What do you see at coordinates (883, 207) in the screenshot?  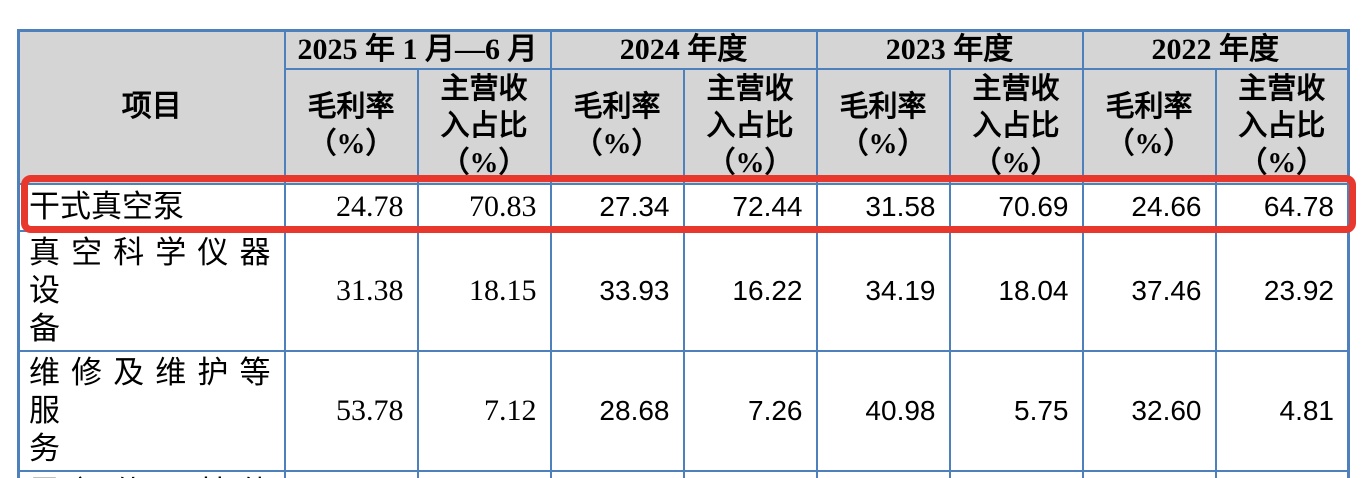 I see `cell-value: 31.58` at bounding box center [883, 207].